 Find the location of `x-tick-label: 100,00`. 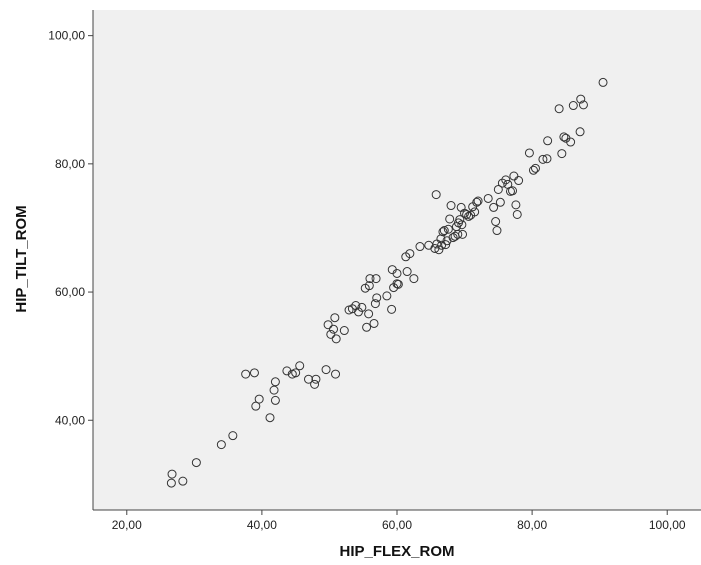

x-tick-label: 100,00 is located at coordinates (667, 525).